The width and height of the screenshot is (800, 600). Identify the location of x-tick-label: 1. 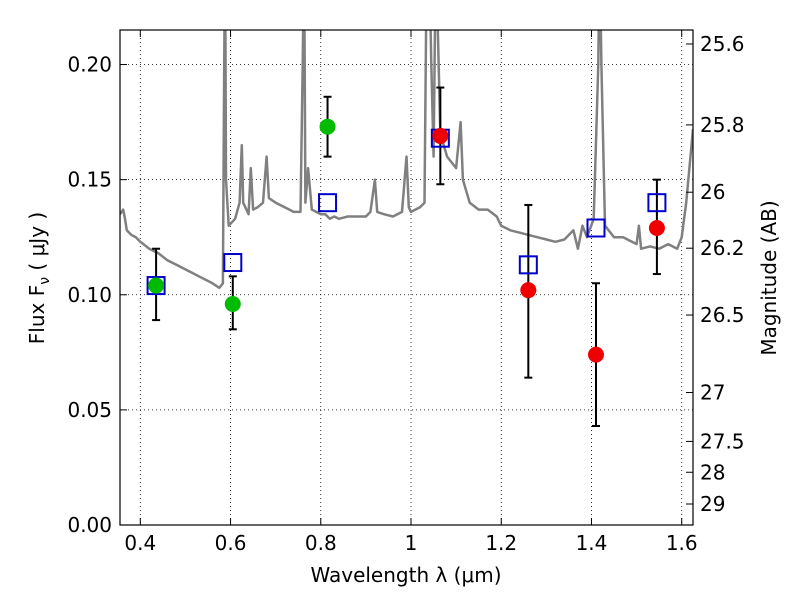
(411, 543).